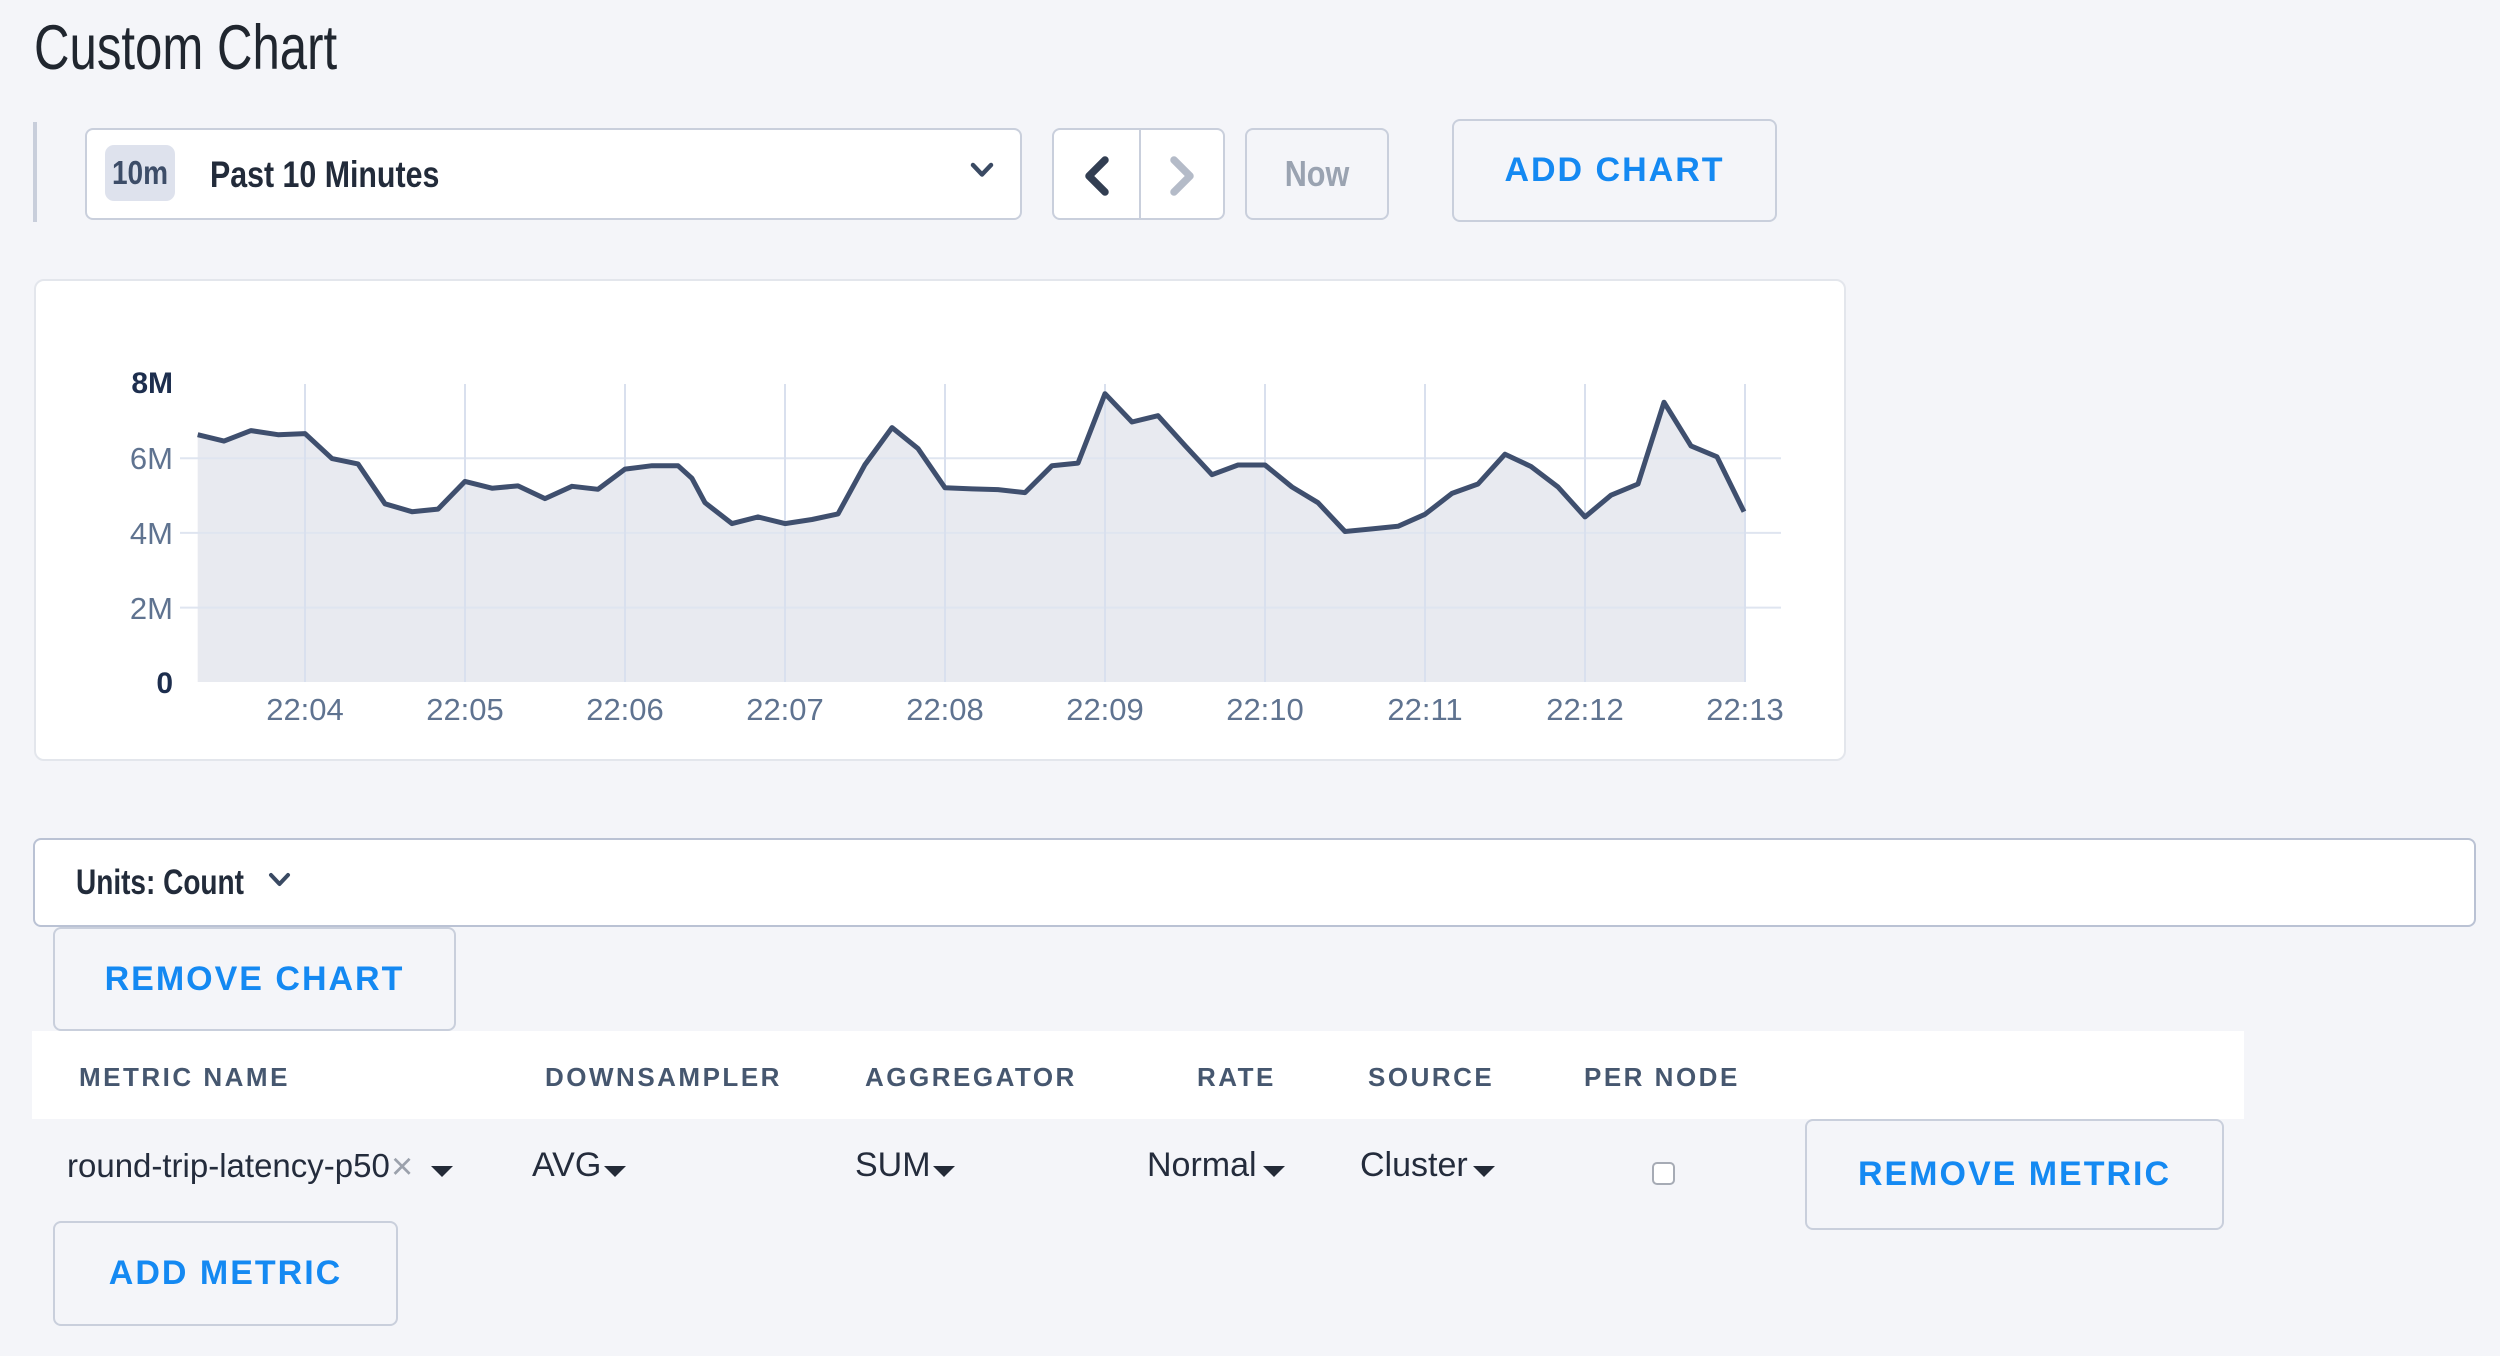 The width and height of the screenshot is (2500, 1356). Describe the element at coordinates (785, 709) in the screenshot. I see `svg-text: 22:07` at that location.